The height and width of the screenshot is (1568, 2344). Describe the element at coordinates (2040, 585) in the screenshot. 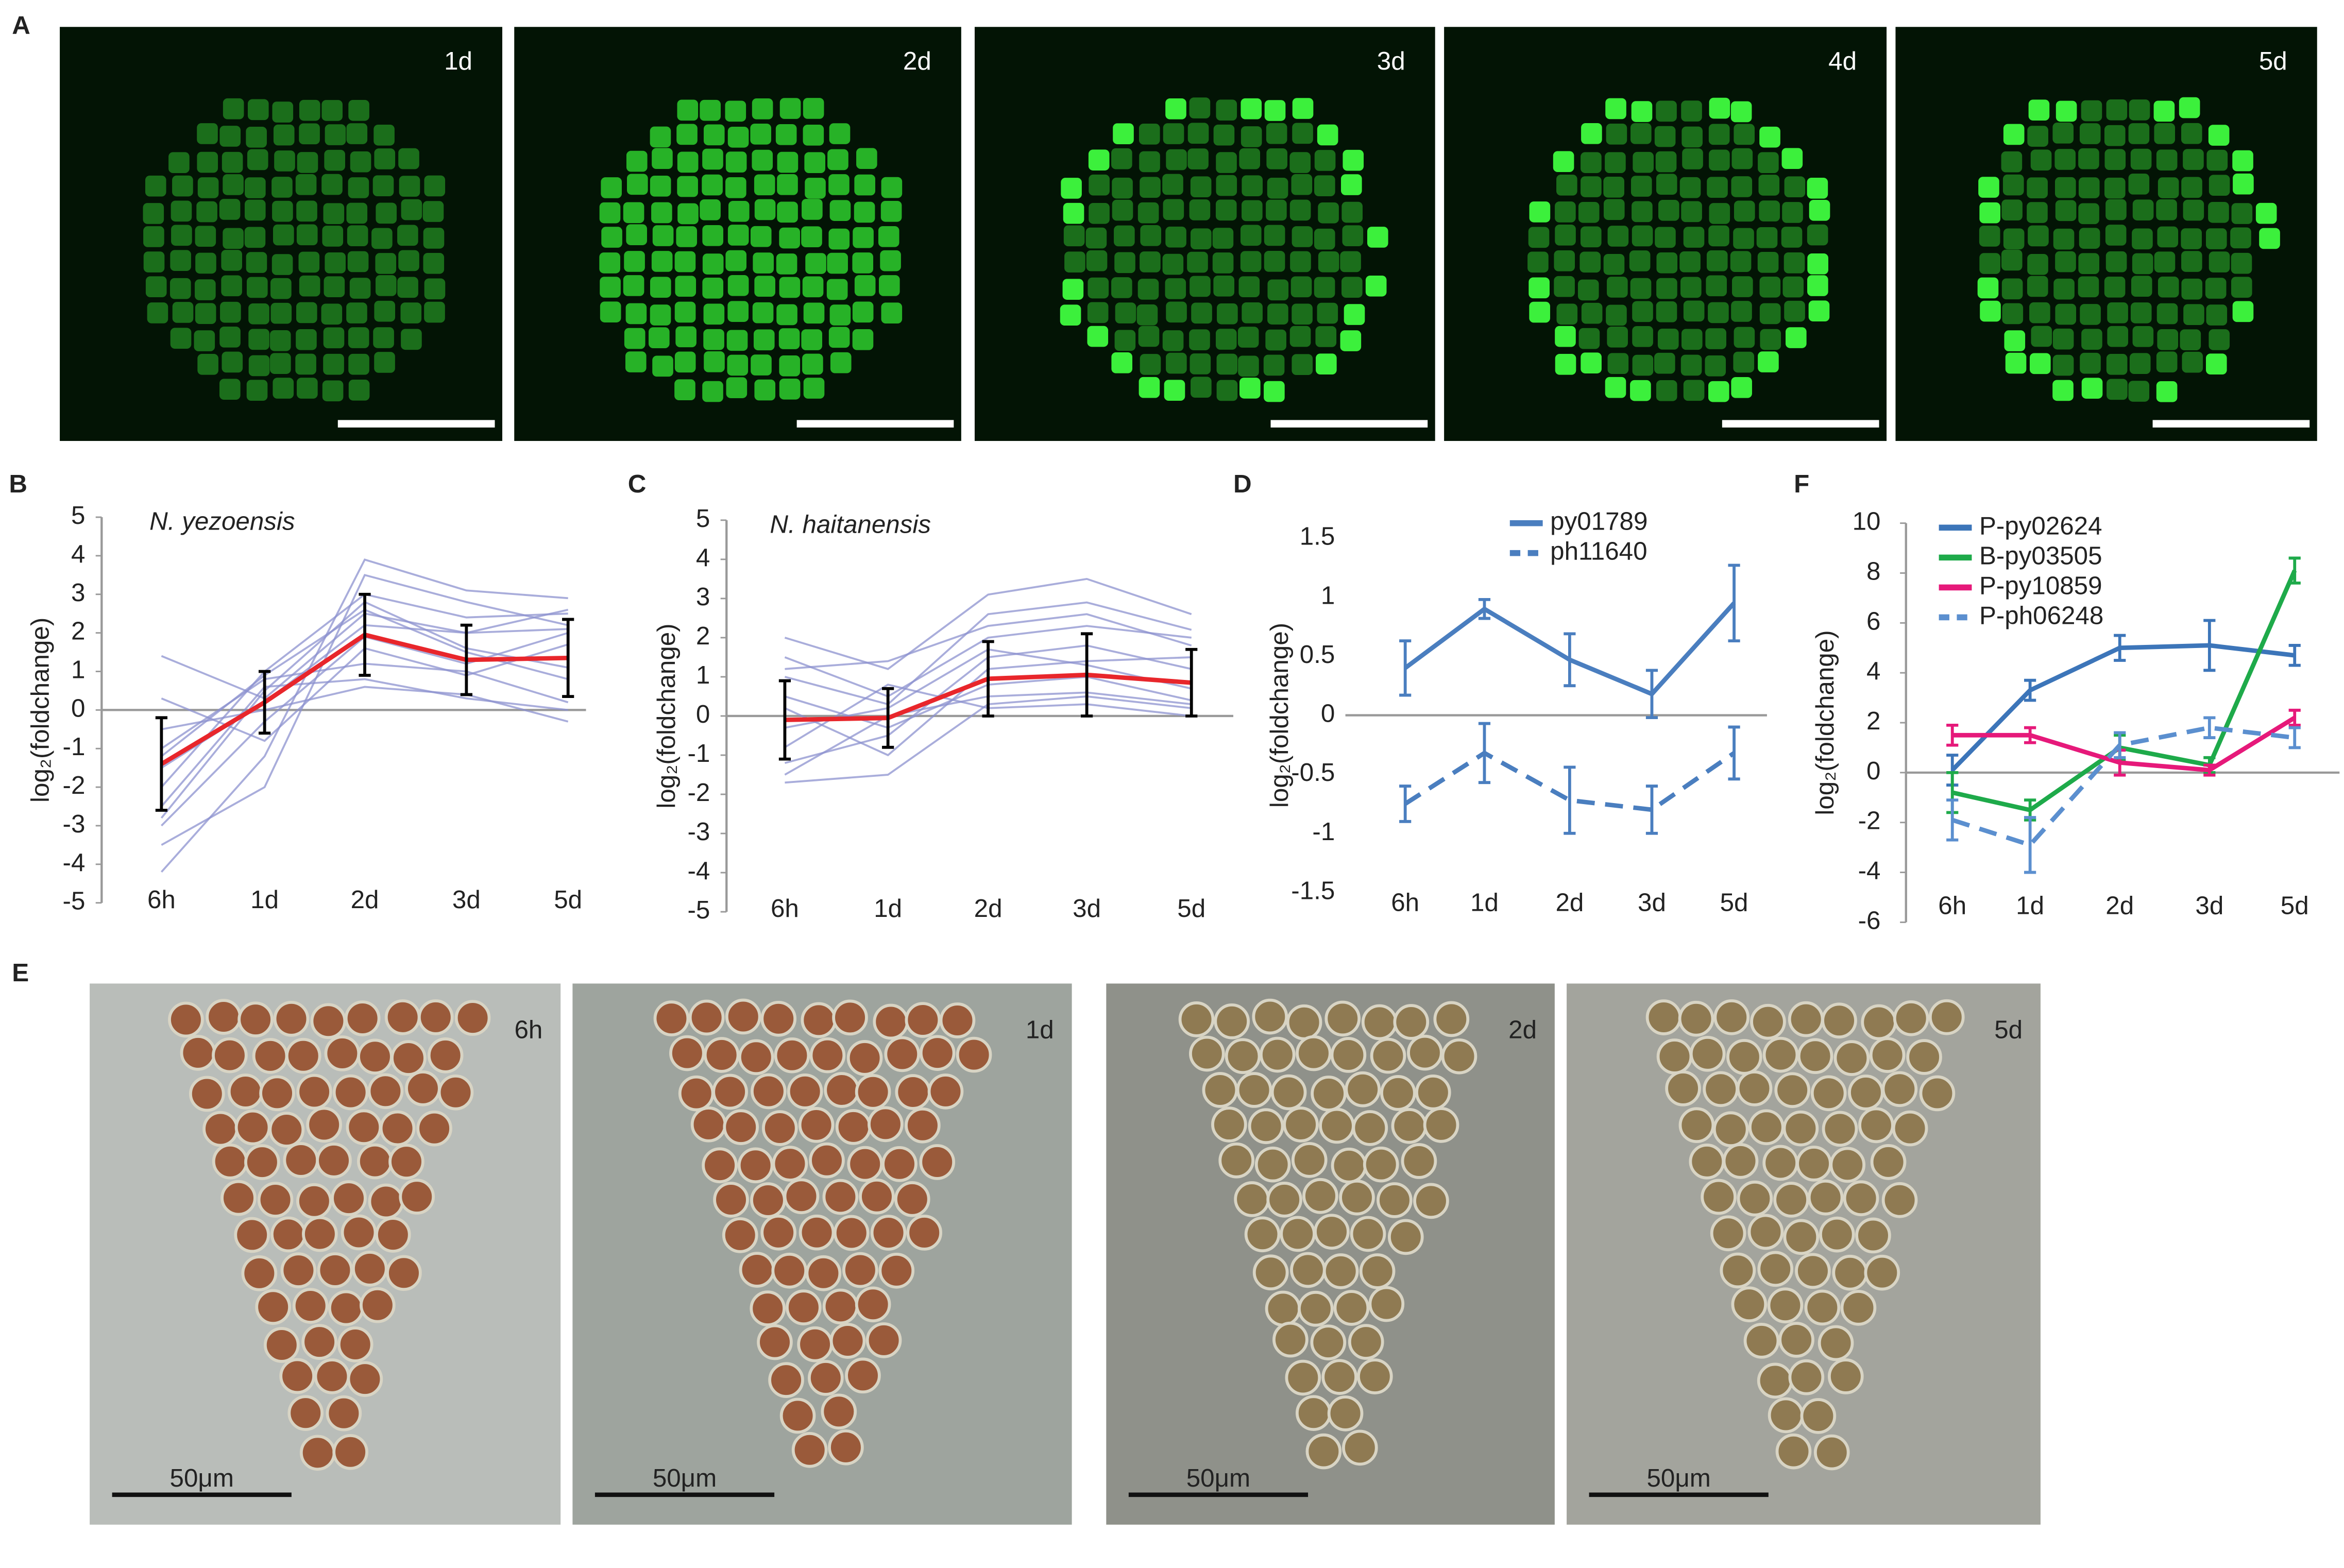

I see `legend-label: P-py10859` at that location.